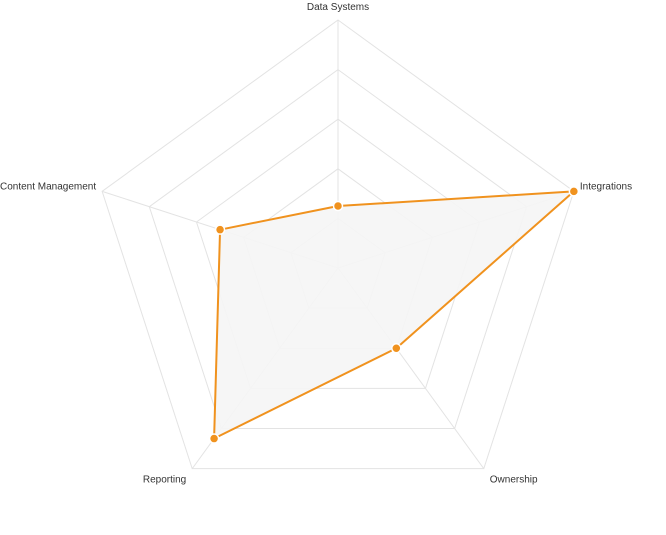  Describe the element at coordinates (514, 480) in the screenshot. I see `axis-label-2: Ownership` at that location.